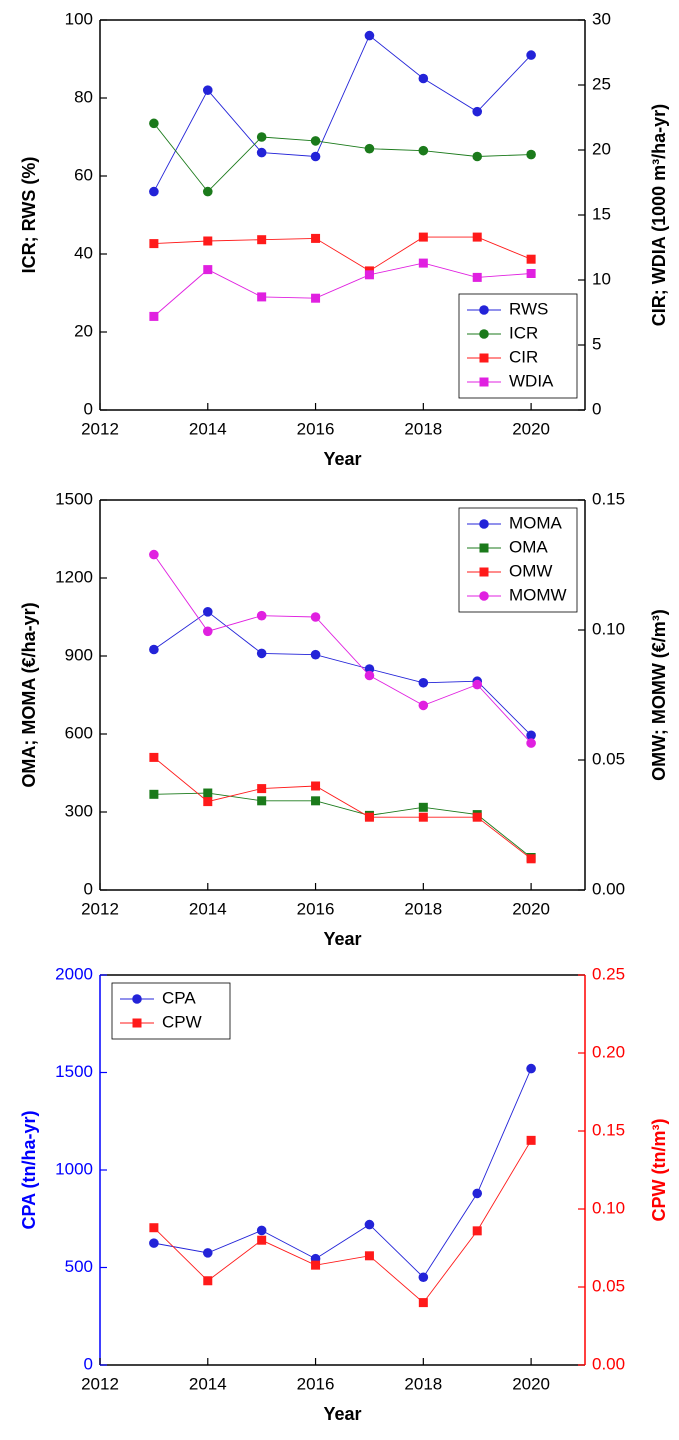 The height and width of the screenshot is (1440, 679). I want to click on y2-tick-label: 0, so click(596, 408).